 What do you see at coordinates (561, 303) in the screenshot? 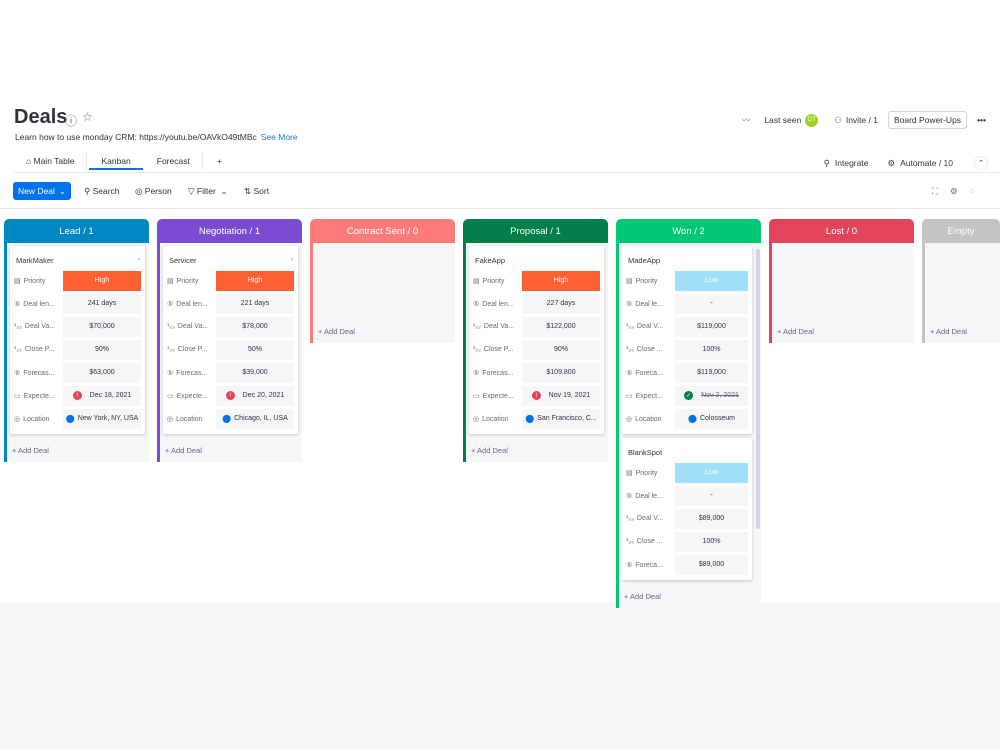
I see `field-value: 227 days` at bounding box center [561, 303].